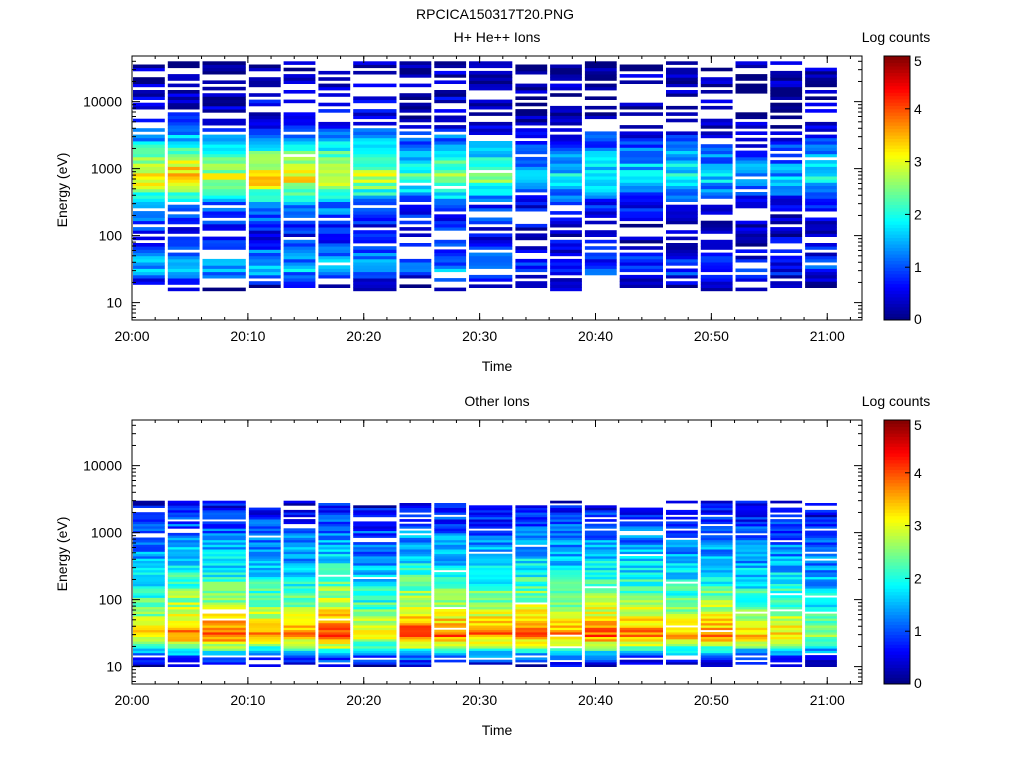 This screenshot has height=768, width=1024. I want to click on x-tick-label: 20:40, so click(595, 336).